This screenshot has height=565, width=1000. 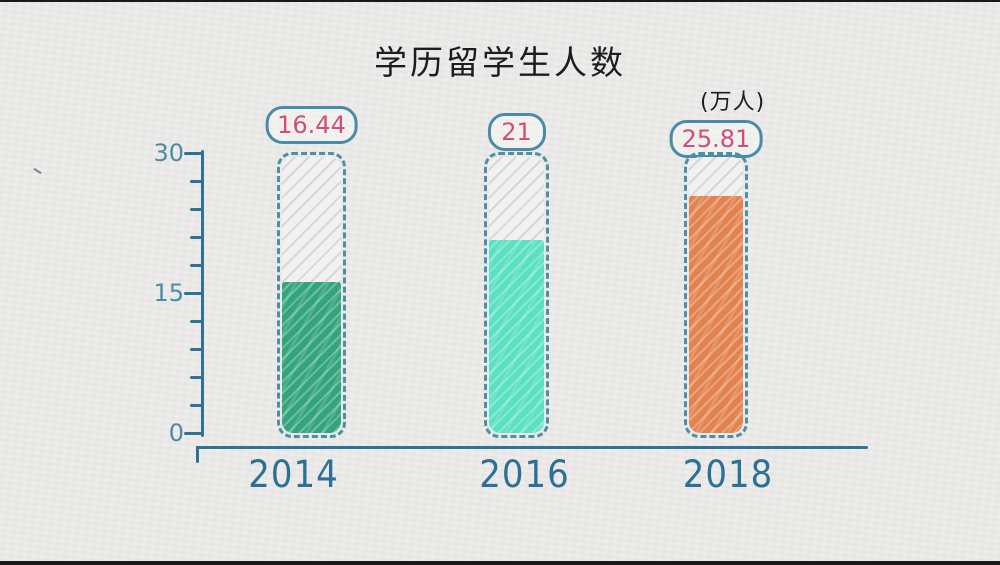 What do you see at coordinates (37, 171) in the screenshot?
I see `stray-pen-mark` at bounding box center [37, 171].